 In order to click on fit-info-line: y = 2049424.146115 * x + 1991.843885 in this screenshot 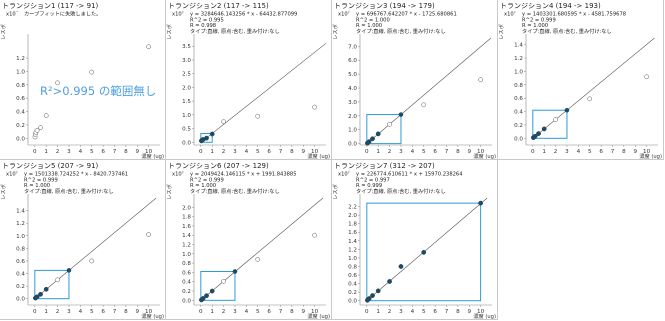, I will do `click(243, 175)`.